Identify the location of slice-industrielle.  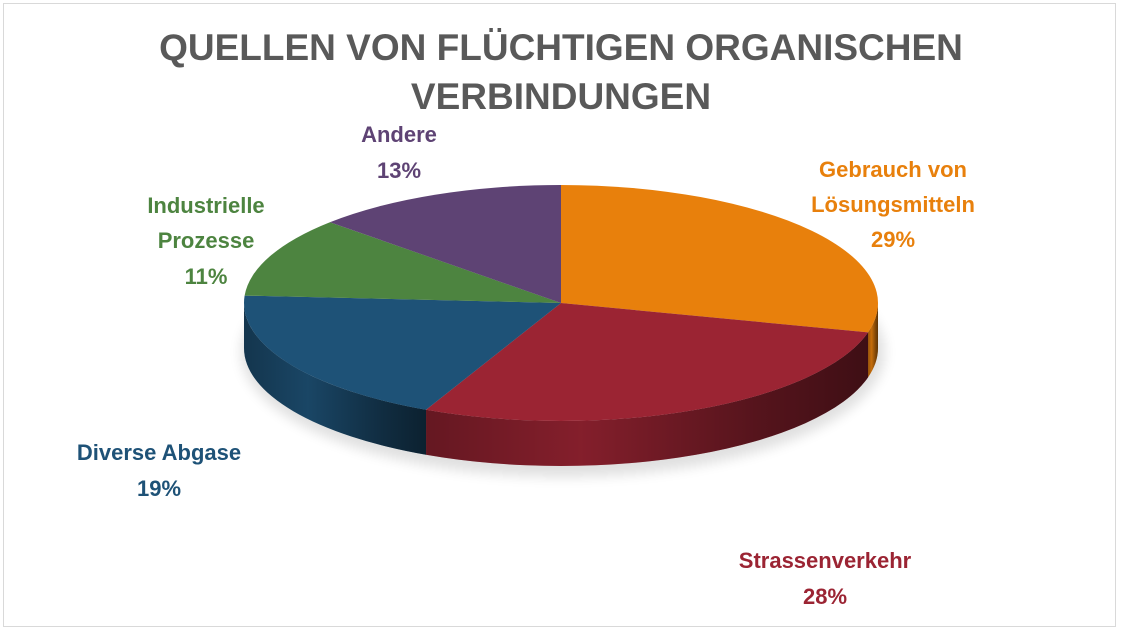
(402, 262).